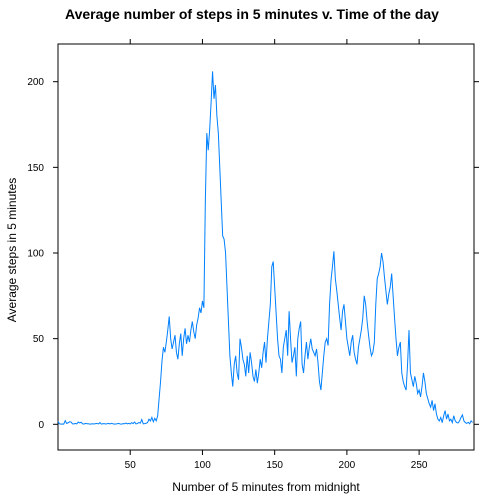 This screenshot has height=504, width=504. What do you see at coordinates (419, 465) in the screenshot?
I see `x-tick-label: 250` at bounding box center [419, 465].